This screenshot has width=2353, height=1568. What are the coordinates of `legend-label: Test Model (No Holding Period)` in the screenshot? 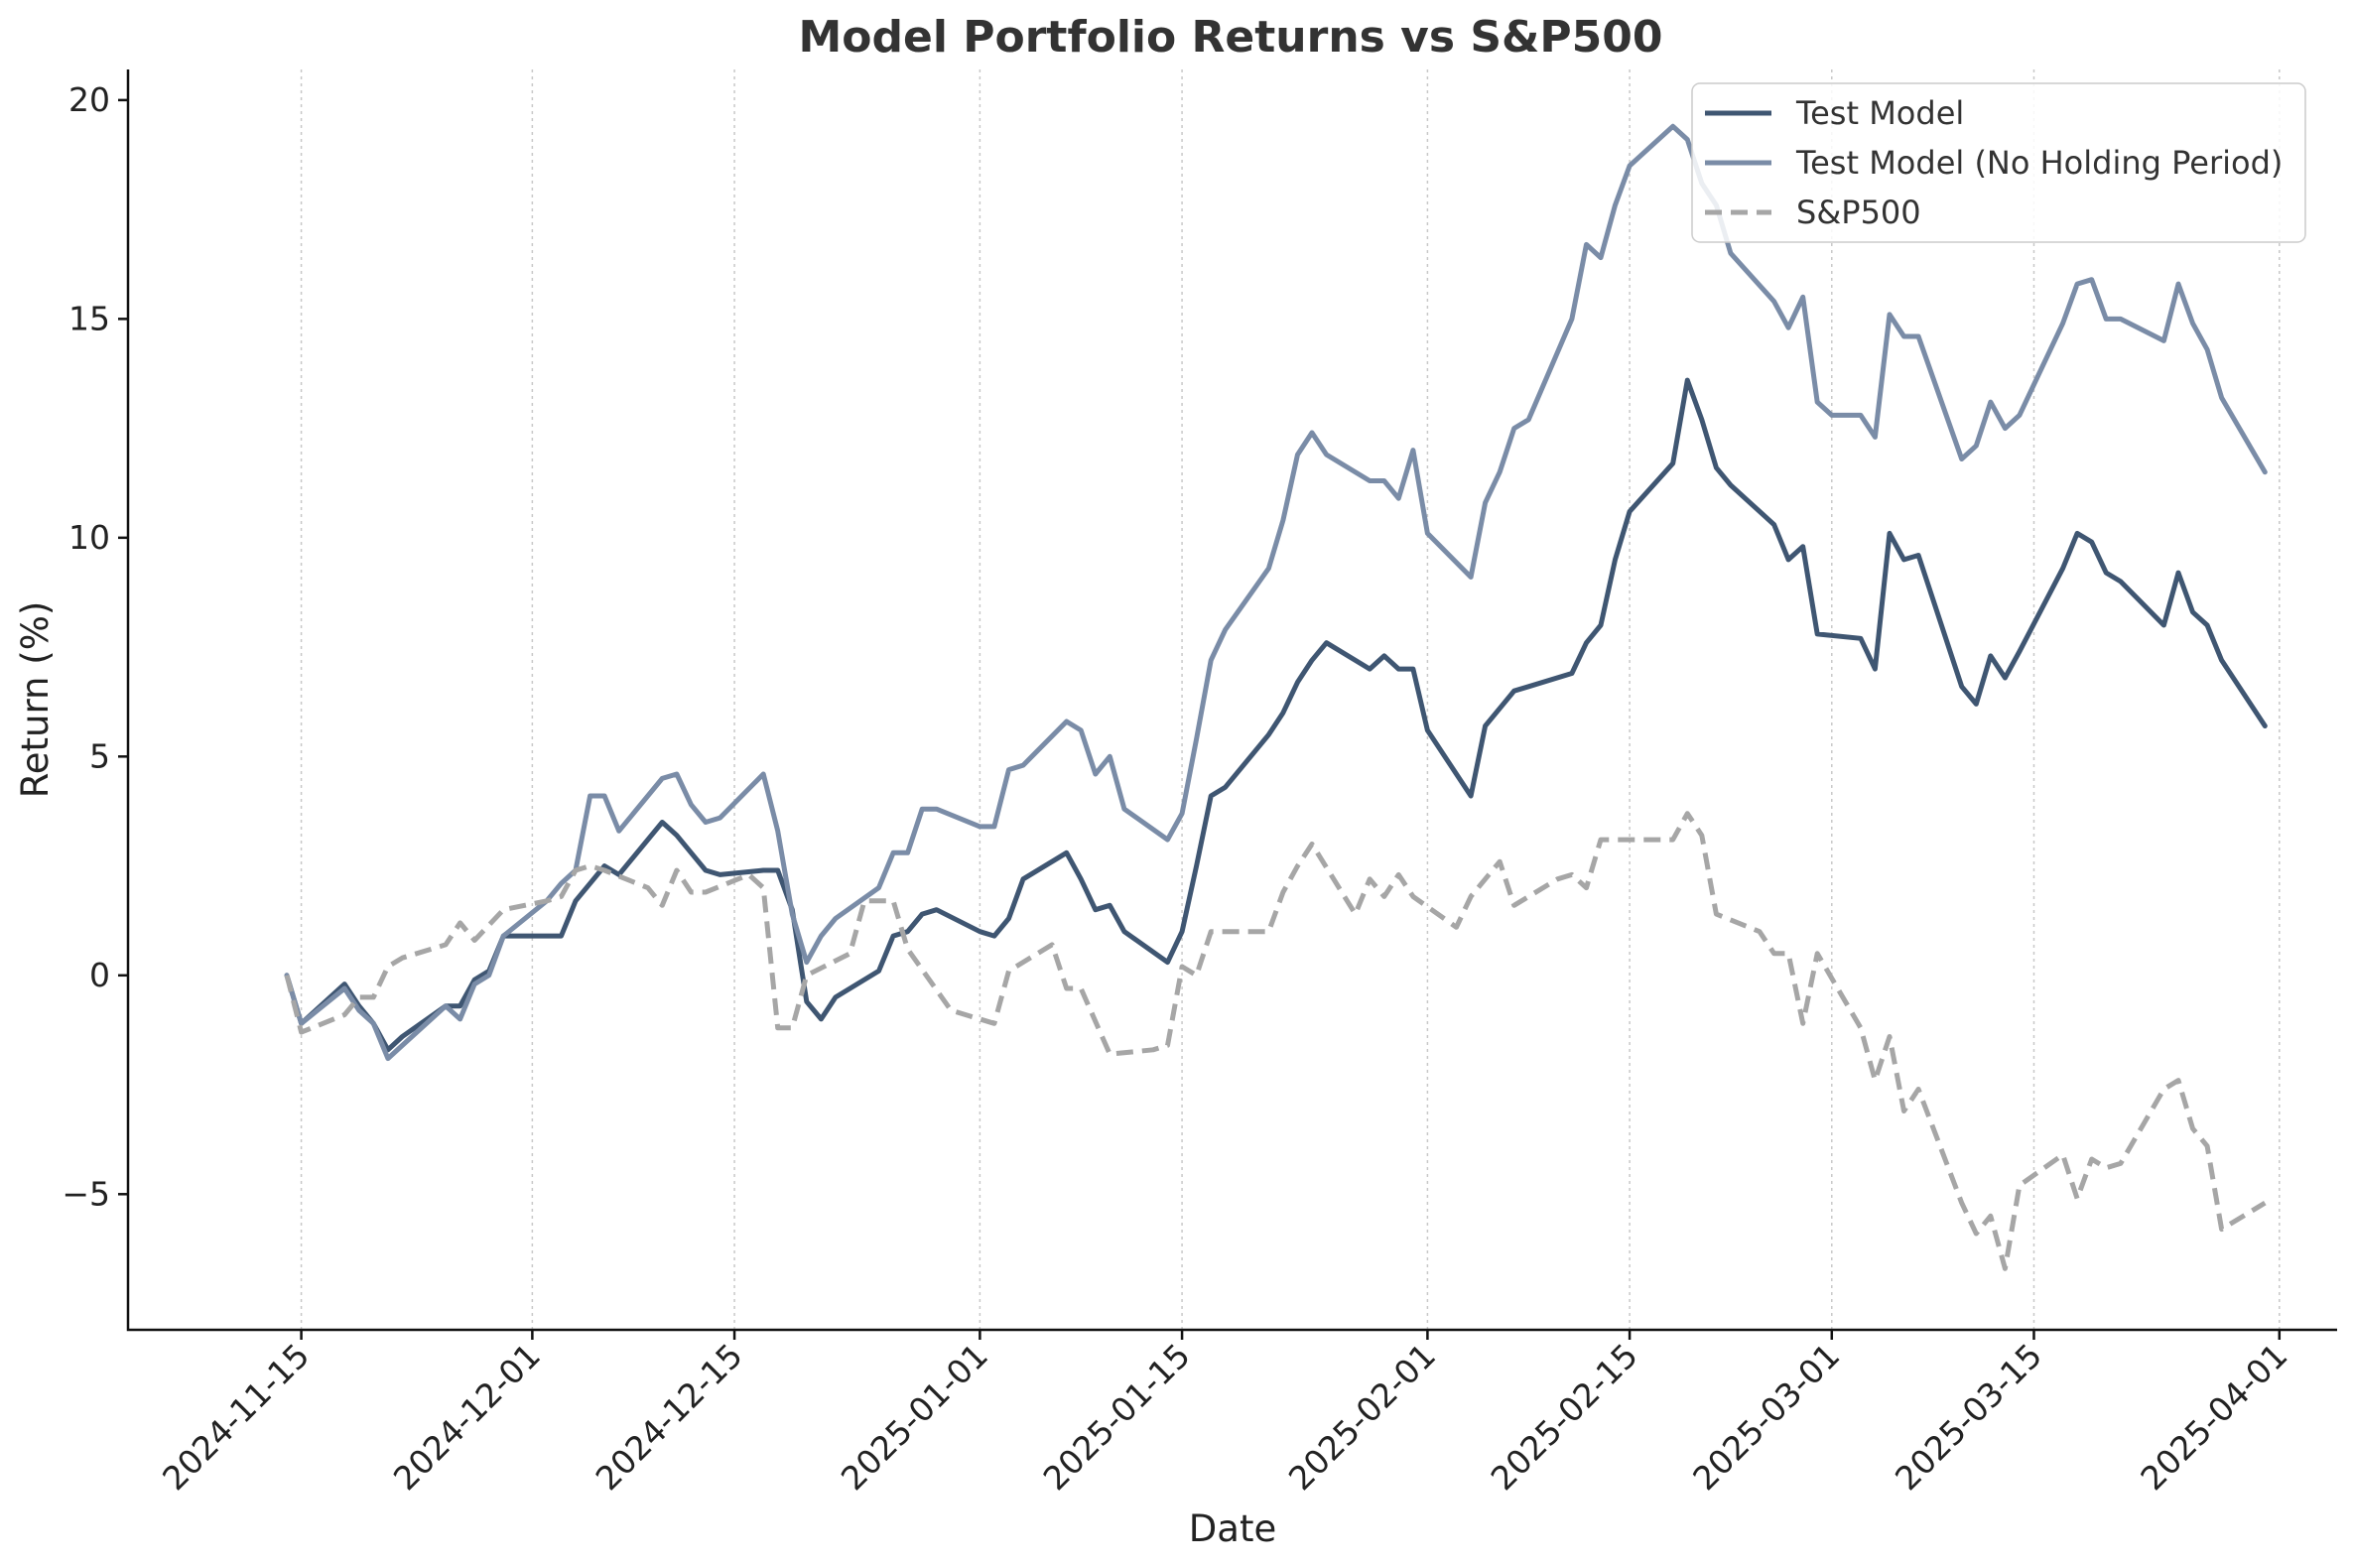 It's located at (2039, 163).